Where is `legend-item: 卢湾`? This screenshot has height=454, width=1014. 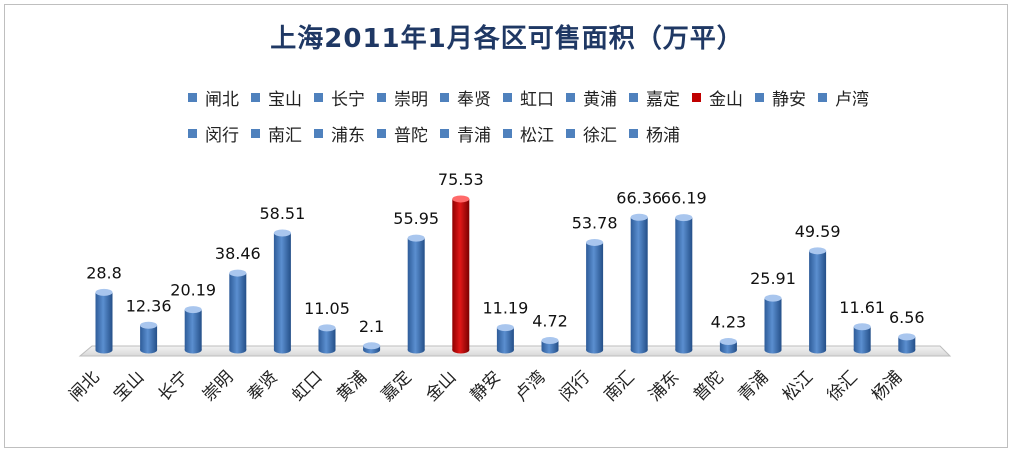
legend-item: 卢湾 is located at coordinates (843, 98).